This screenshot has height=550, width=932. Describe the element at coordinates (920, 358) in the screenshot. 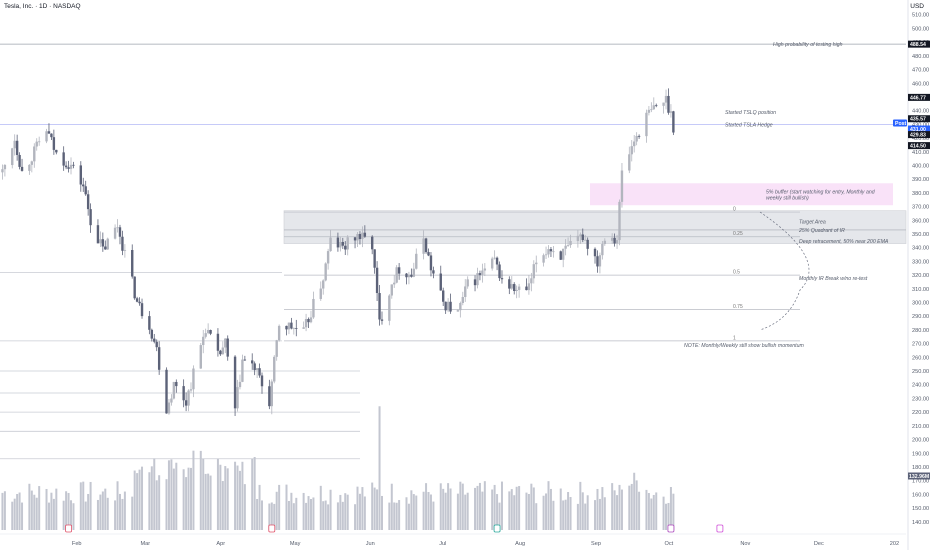

I see `y-tick-label: 260.00` at that location.